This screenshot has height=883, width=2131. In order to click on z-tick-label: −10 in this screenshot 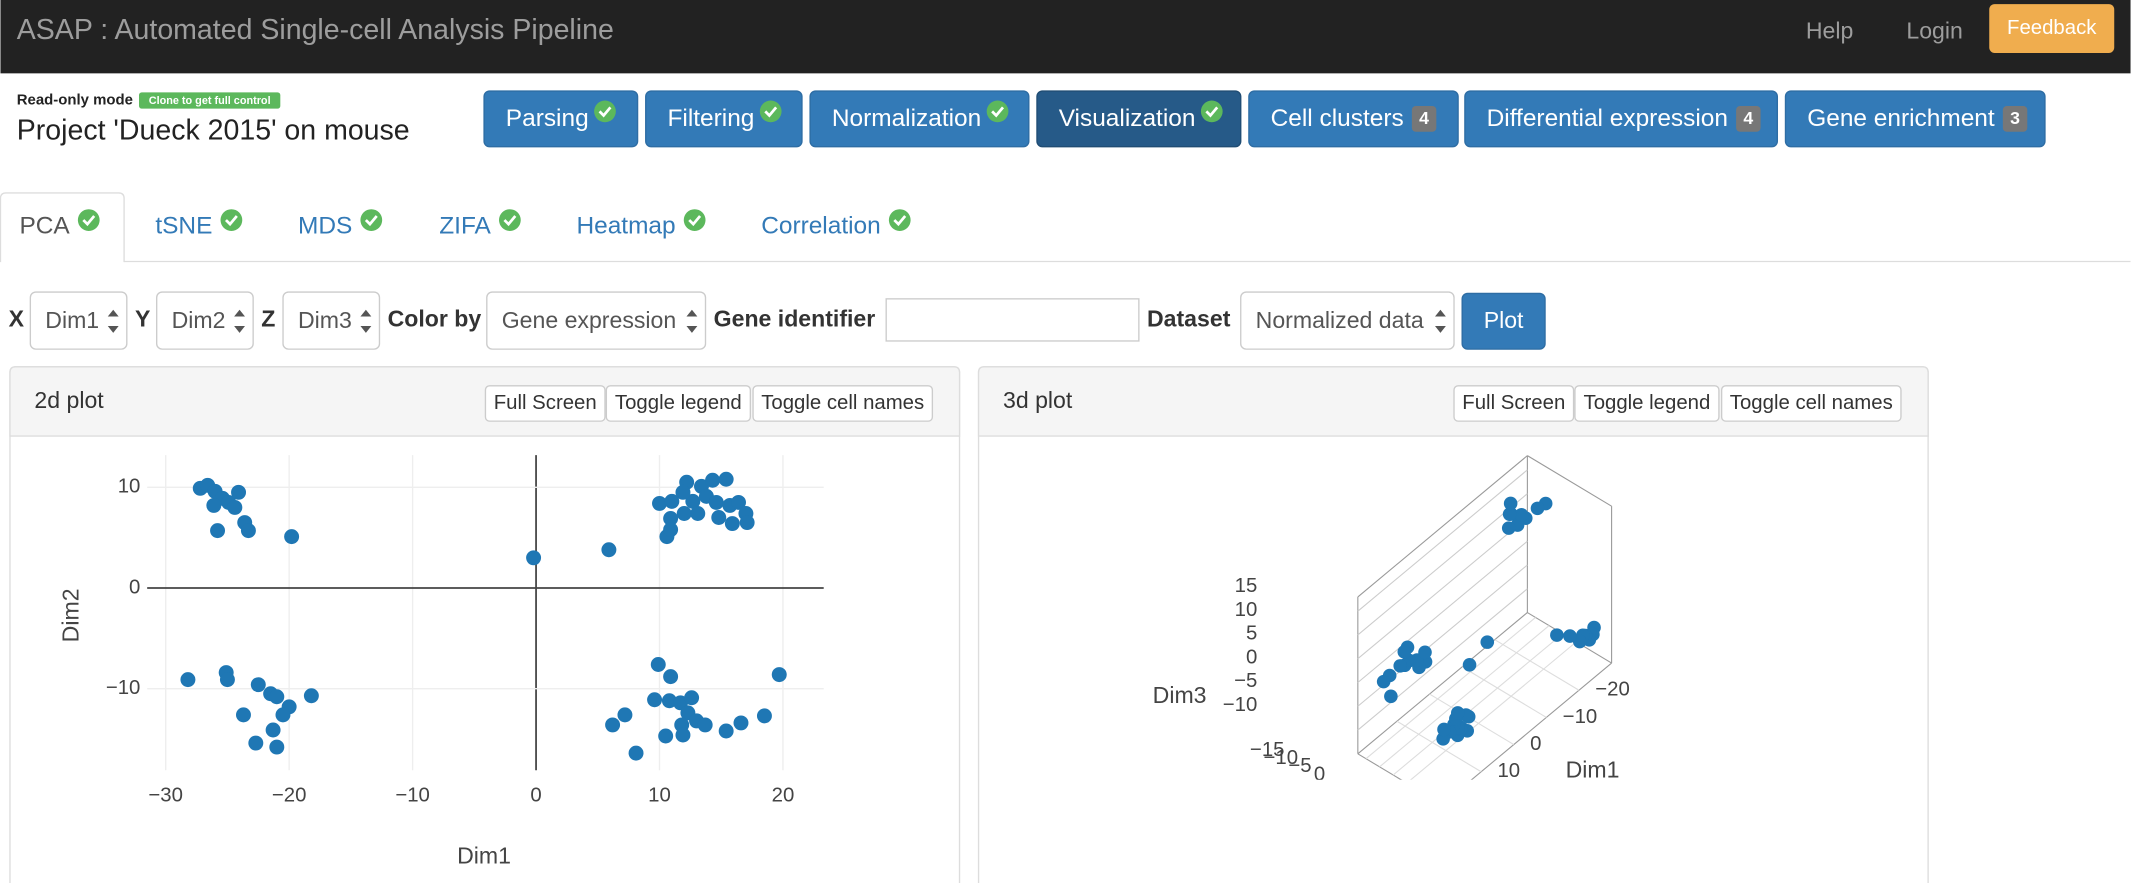, I will do `click(1240, 705)`.